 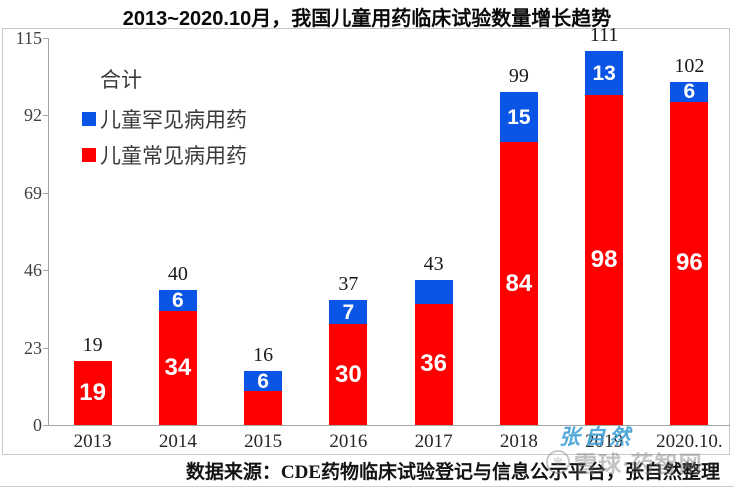 What do you see at coordinates (604, 441) in the screenshot?
I see `x-tick-label: 2019` at bounding box center [604, 441].